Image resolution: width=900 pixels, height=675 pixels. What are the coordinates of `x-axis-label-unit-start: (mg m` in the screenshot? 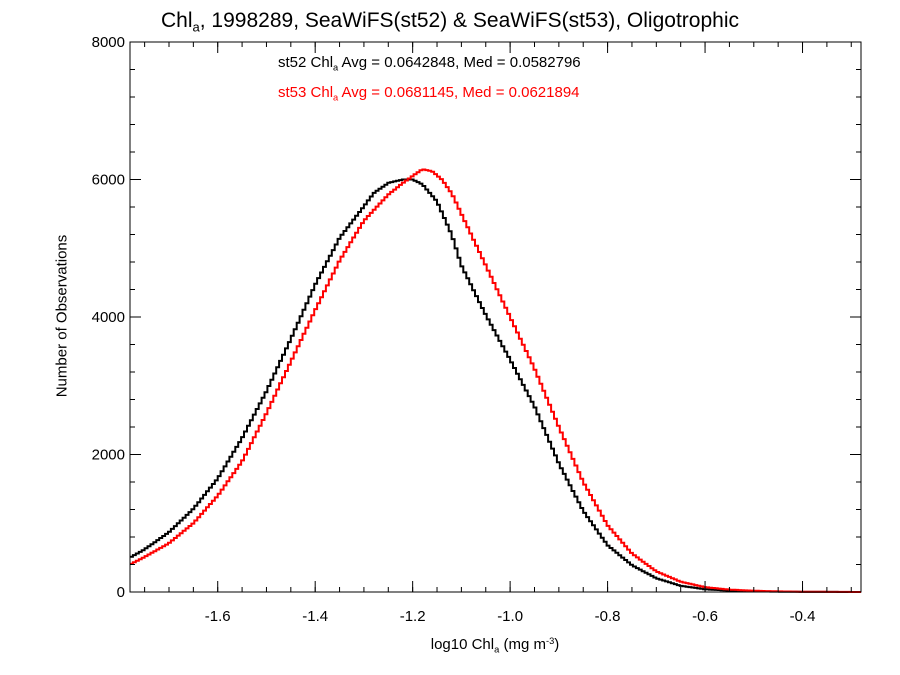 It's located at (522, 644).